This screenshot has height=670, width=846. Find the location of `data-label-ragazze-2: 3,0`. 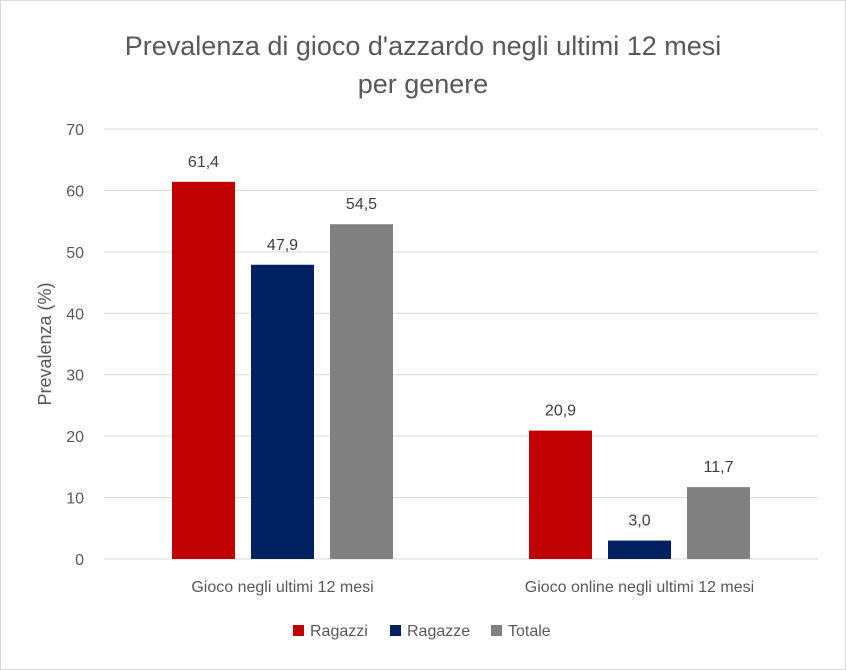

data-label-ragazze-2: 3,0 is located at coordinates (639, 521).